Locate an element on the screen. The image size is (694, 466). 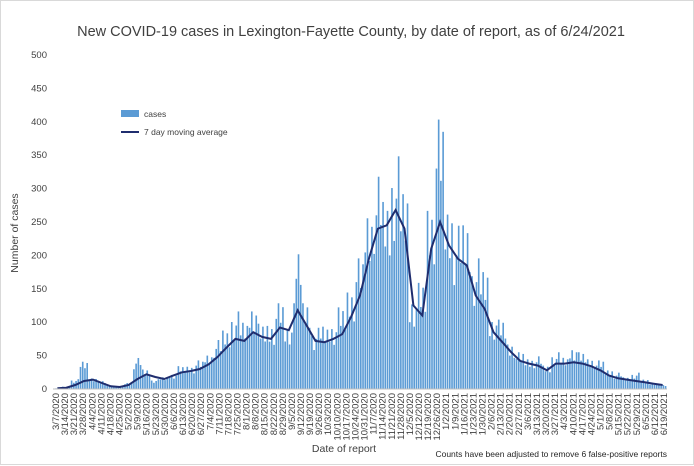
x-tick-label: 9/19/2020 is located at coordinates (310, 414).